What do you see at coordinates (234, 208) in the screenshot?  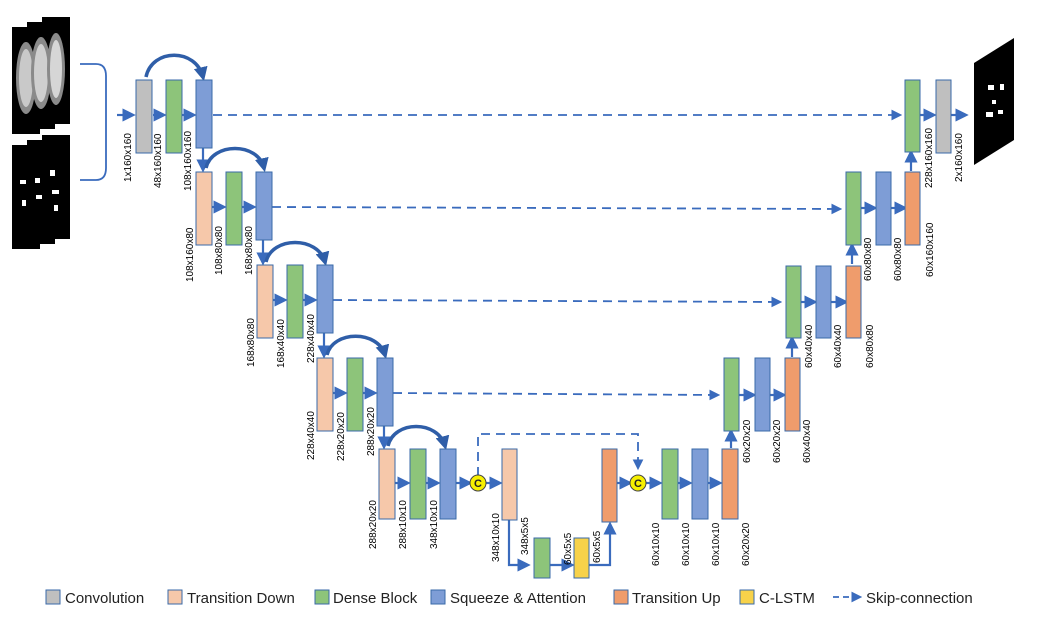 I see `enc2-dense-block` at bounding box center [234, 208].